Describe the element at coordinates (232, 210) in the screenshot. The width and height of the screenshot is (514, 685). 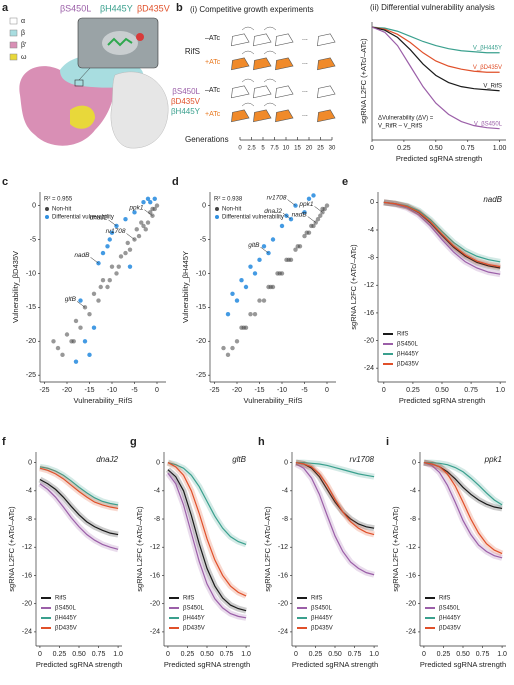
I see `legend-label: Non-hit` at that location.